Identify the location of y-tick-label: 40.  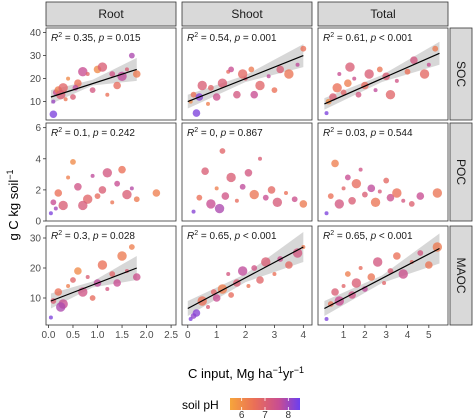
(36, 33).